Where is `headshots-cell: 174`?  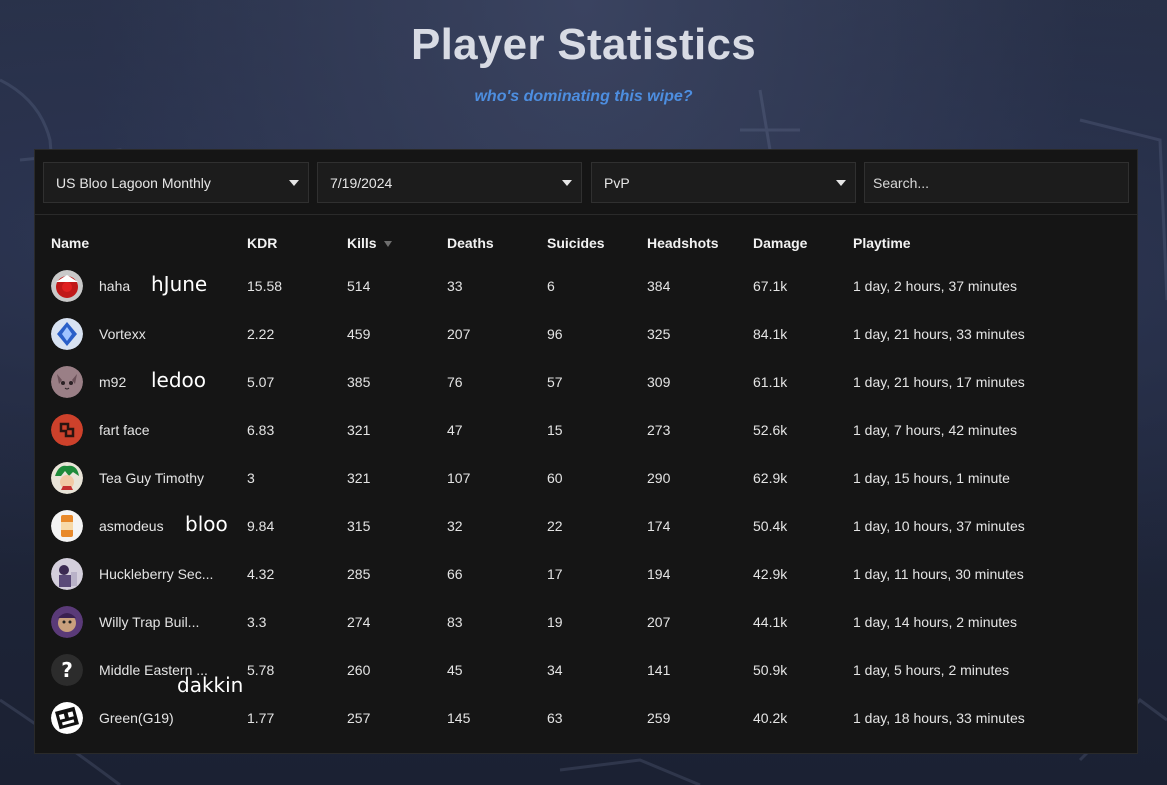
headshots-cell: 174 is located at coordinates (659, 526).